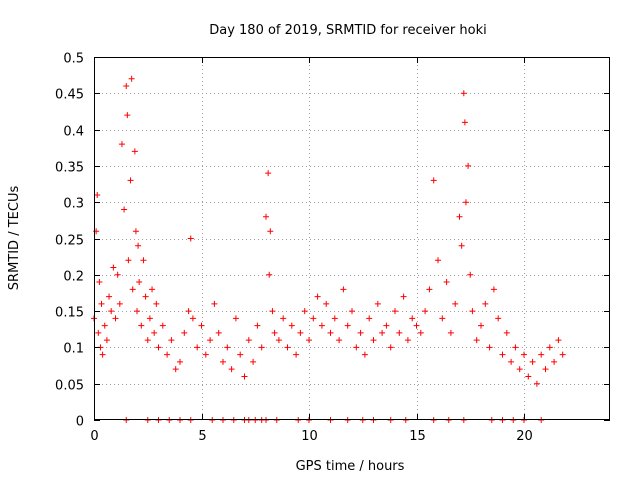 Image resolution: width=640 pixels, height=480 pixels. I want to click on y-tick-label: 0.25, so click(69, 241).